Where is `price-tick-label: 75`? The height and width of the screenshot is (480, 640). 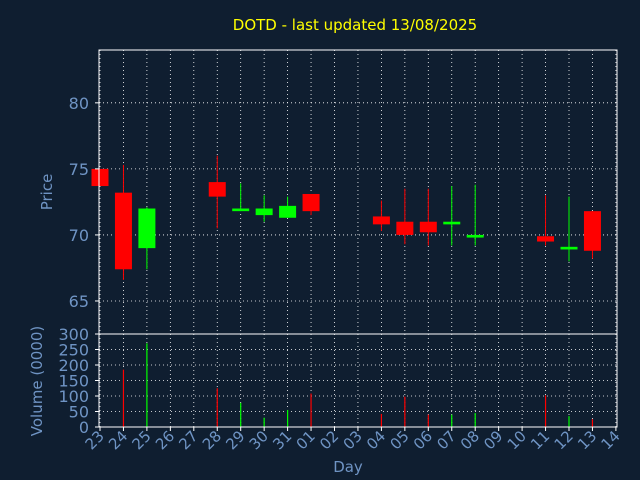 price-tick-label: 75 is located at coordinates (79, 169).